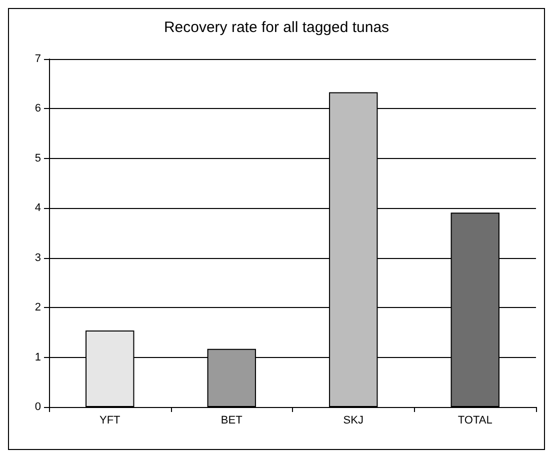 Image resolution: width=555 pixels, height=460 pixels. What do you see at coordinates (37, 308) in the screenshot?
I see `y-tick-label: 2` at bounding box center [37, 308].